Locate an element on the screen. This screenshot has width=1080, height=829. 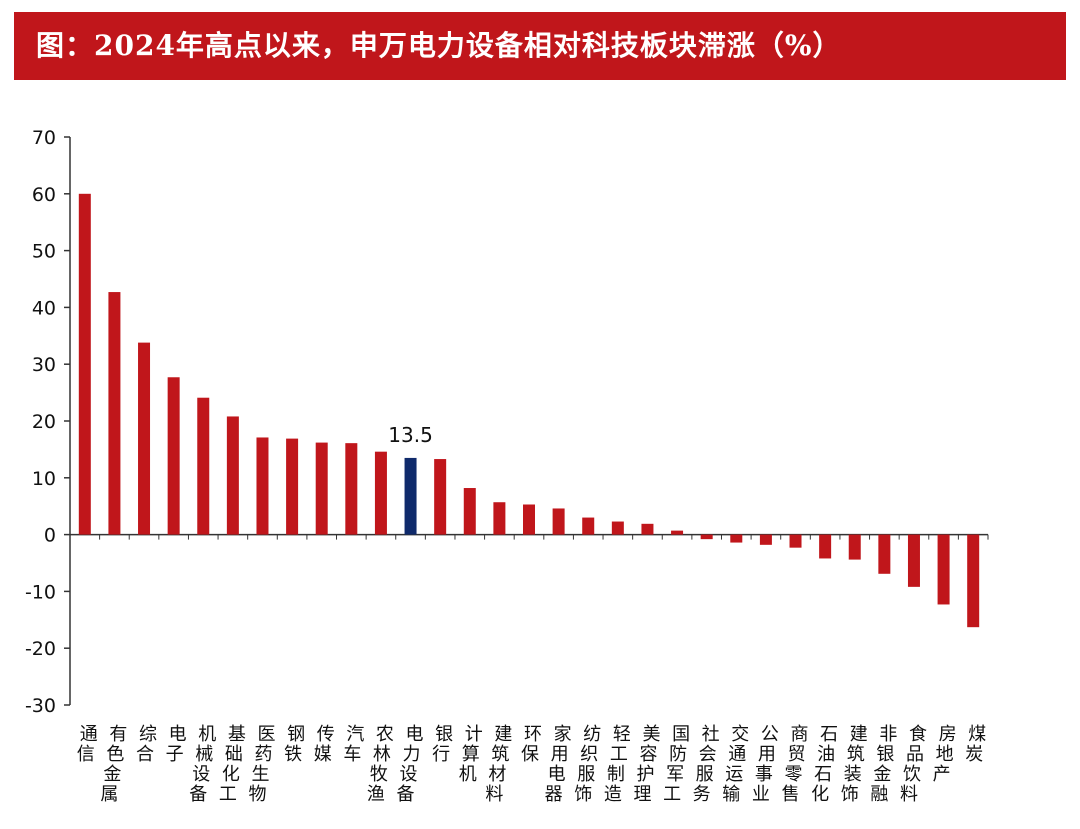
highlight-data-label: 13.5 is located at coordinates (410, 435).